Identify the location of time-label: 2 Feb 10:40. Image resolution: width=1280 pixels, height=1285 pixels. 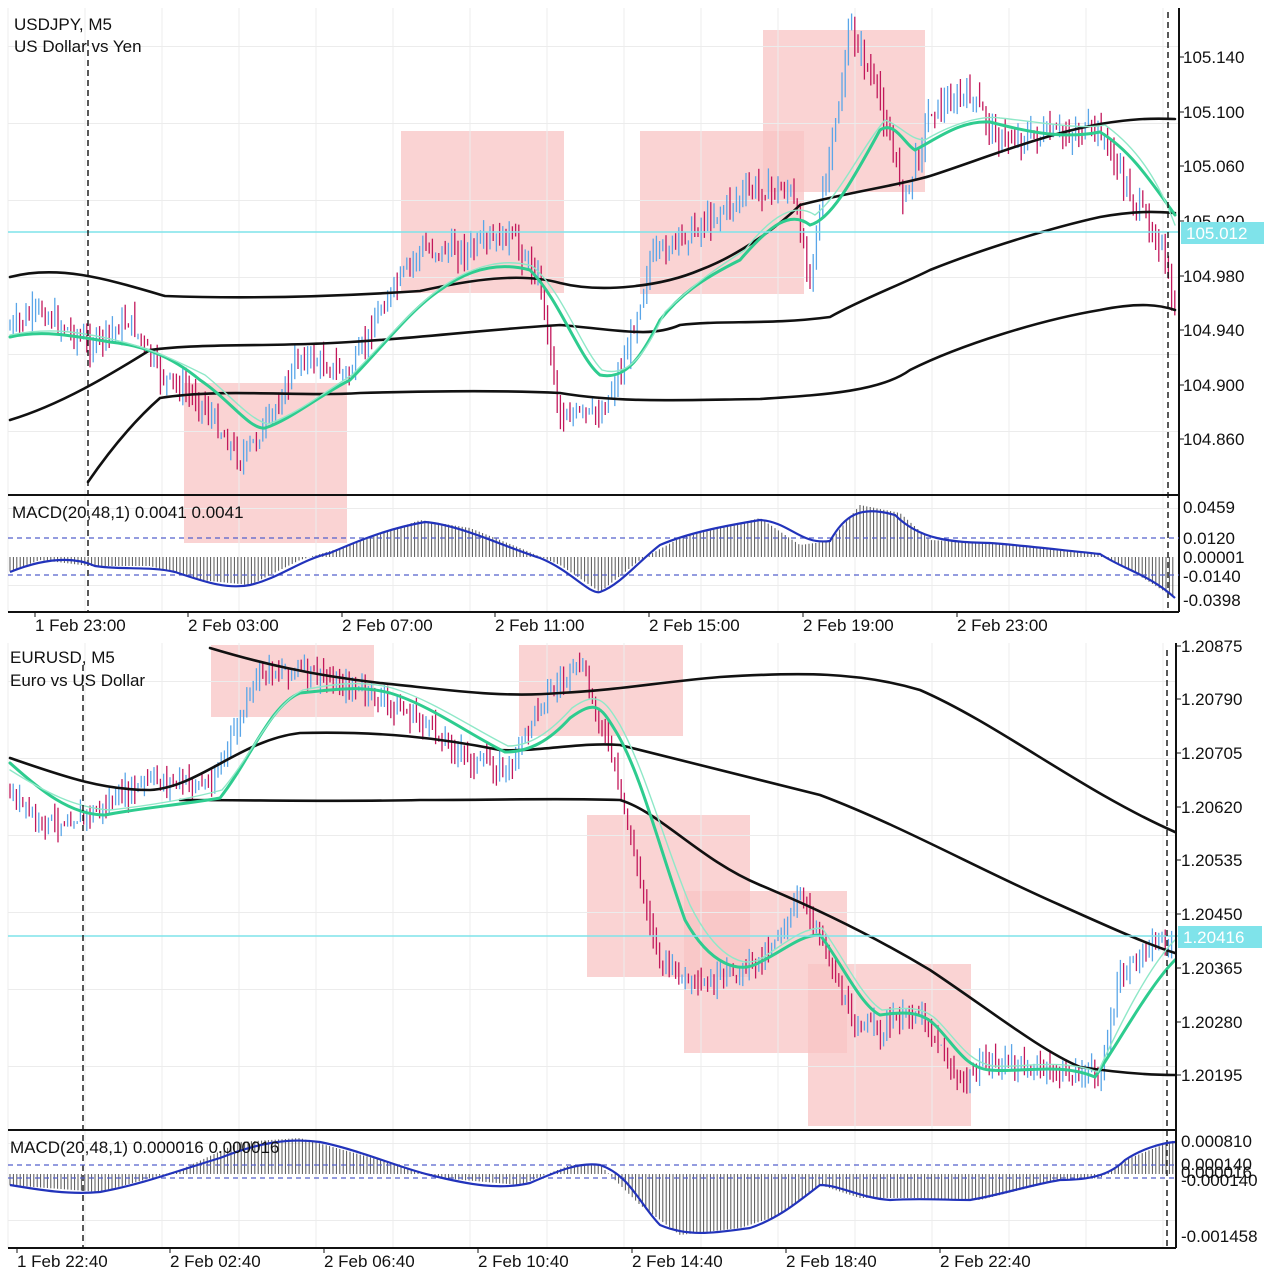
(523, 1261).